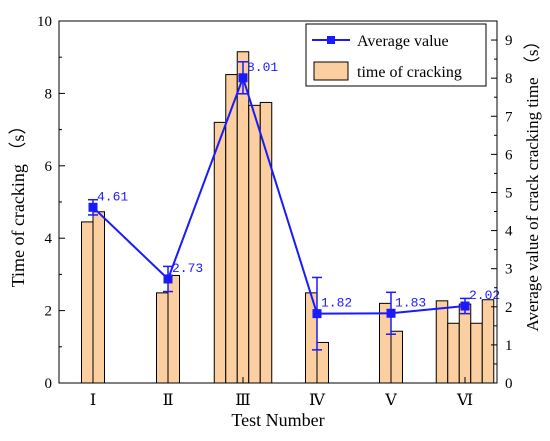  Describe the element at coordinates (112, 196) in the screenshot. I see `average-label-0: 4.61` at that location.